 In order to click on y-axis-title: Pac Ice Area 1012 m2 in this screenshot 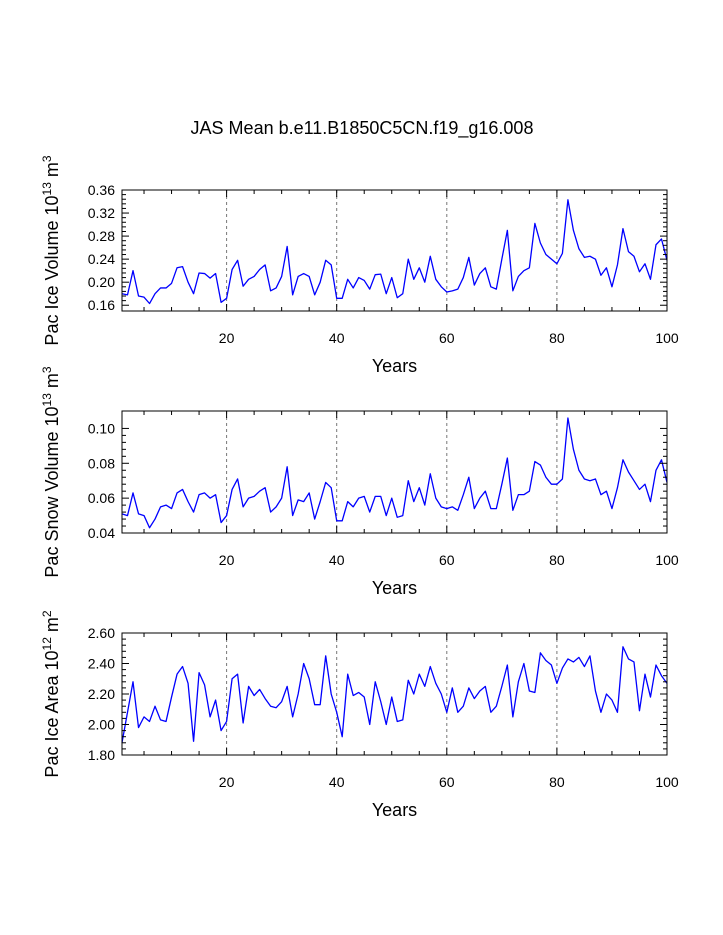, I will do `click(51, 693)`.